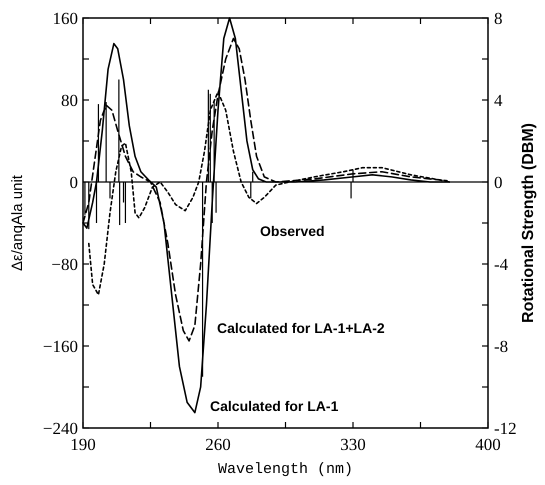 This screenshot has width=545, height=485. What do you see at coordinates (74, 182) in the screenshot?
I see `y-tick-label: 0` at bounding box center [74, 182].